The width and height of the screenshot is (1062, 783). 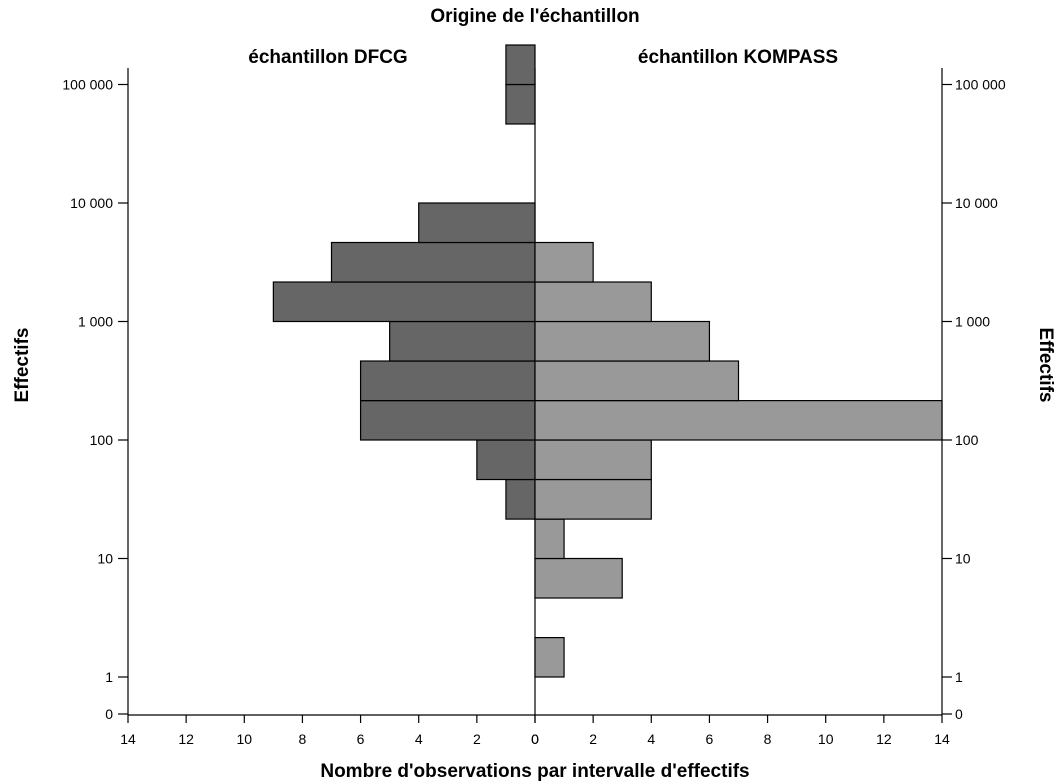 I want to click on x-tick-label-right-7: 14, so click(x=942, y=739).